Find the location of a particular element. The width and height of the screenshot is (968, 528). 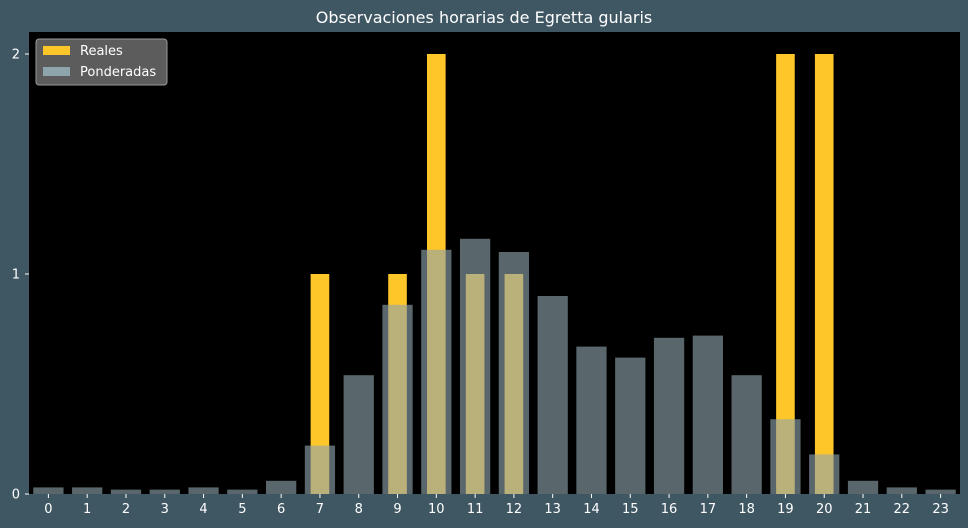

x-tick-label: 16 is located at coordinates (669, 509).